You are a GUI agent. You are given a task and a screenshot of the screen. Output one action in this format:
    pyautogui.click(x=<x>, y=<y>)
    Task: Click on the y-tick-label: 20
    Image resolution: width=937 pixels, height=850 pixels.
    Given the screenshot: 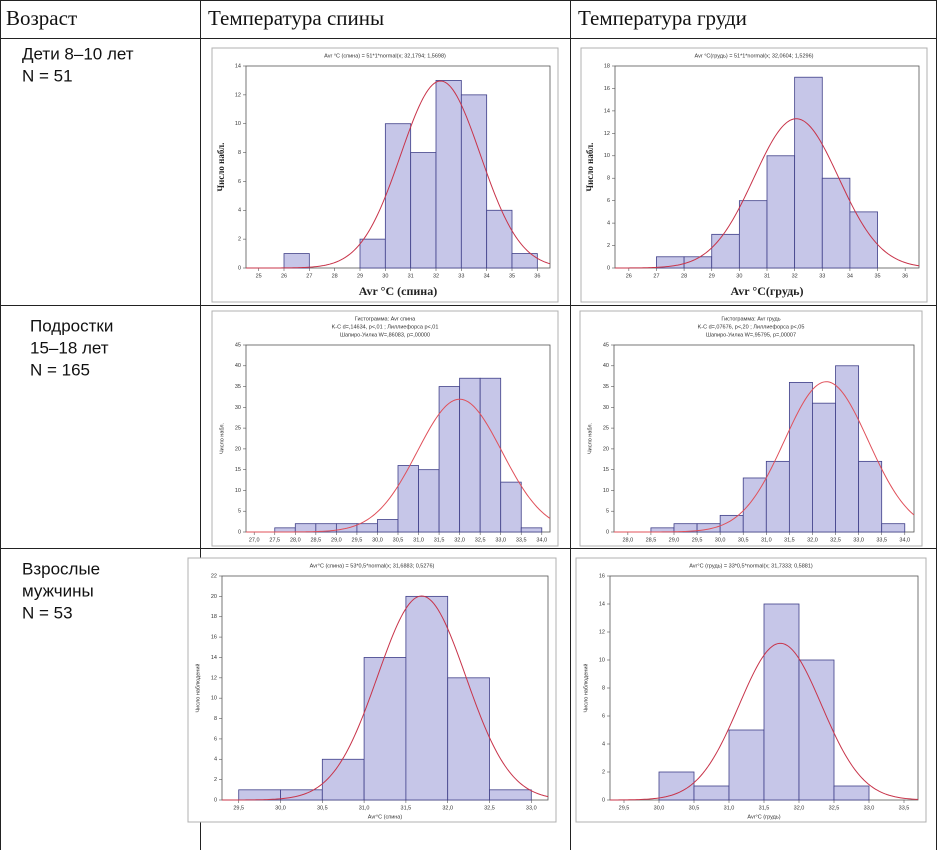 What is the action you would take?
    pyautogui.click(x=214, y=597)
    